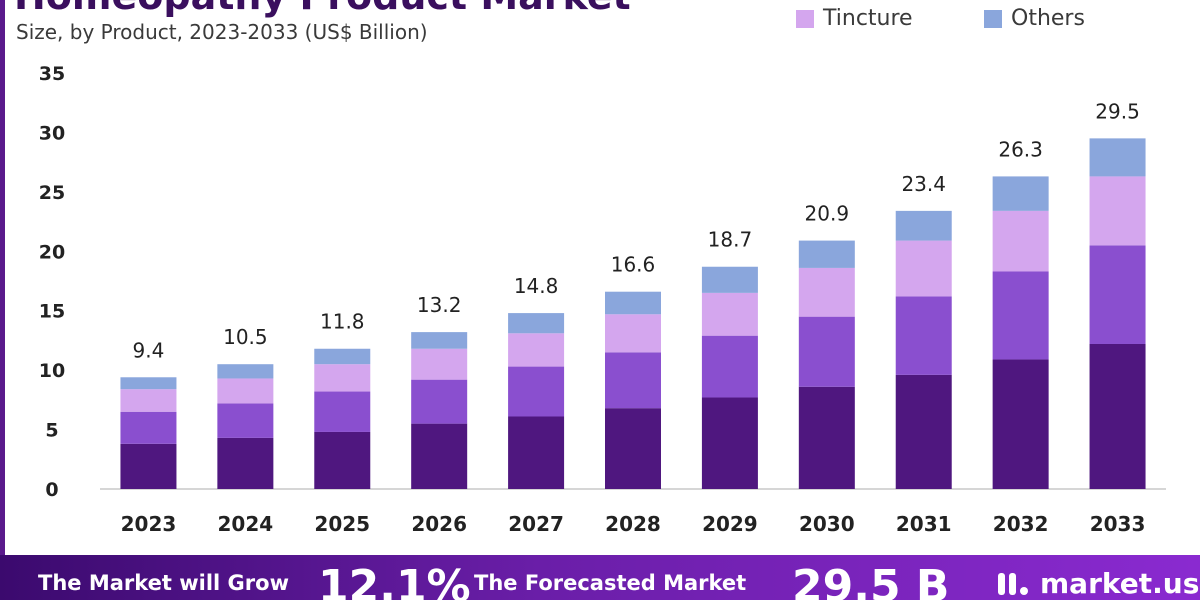 This screenshot has height=600, width=1200. Describe the element at coordinates (322, 9) in the screenshot. I see `chart-title: Homeopathy Product Market` at that location.